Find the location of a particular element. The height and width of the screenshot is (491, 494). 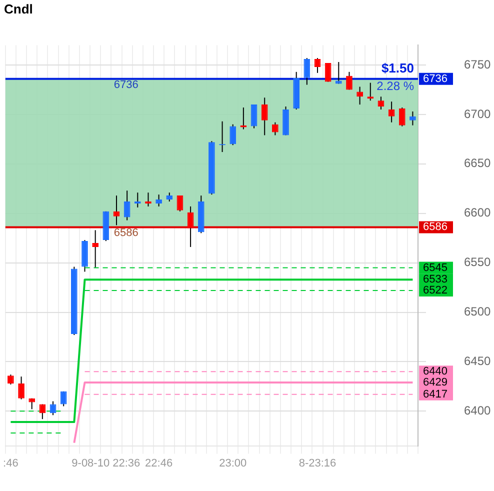

data-label: 6440 is located at coordinates (435, 372).